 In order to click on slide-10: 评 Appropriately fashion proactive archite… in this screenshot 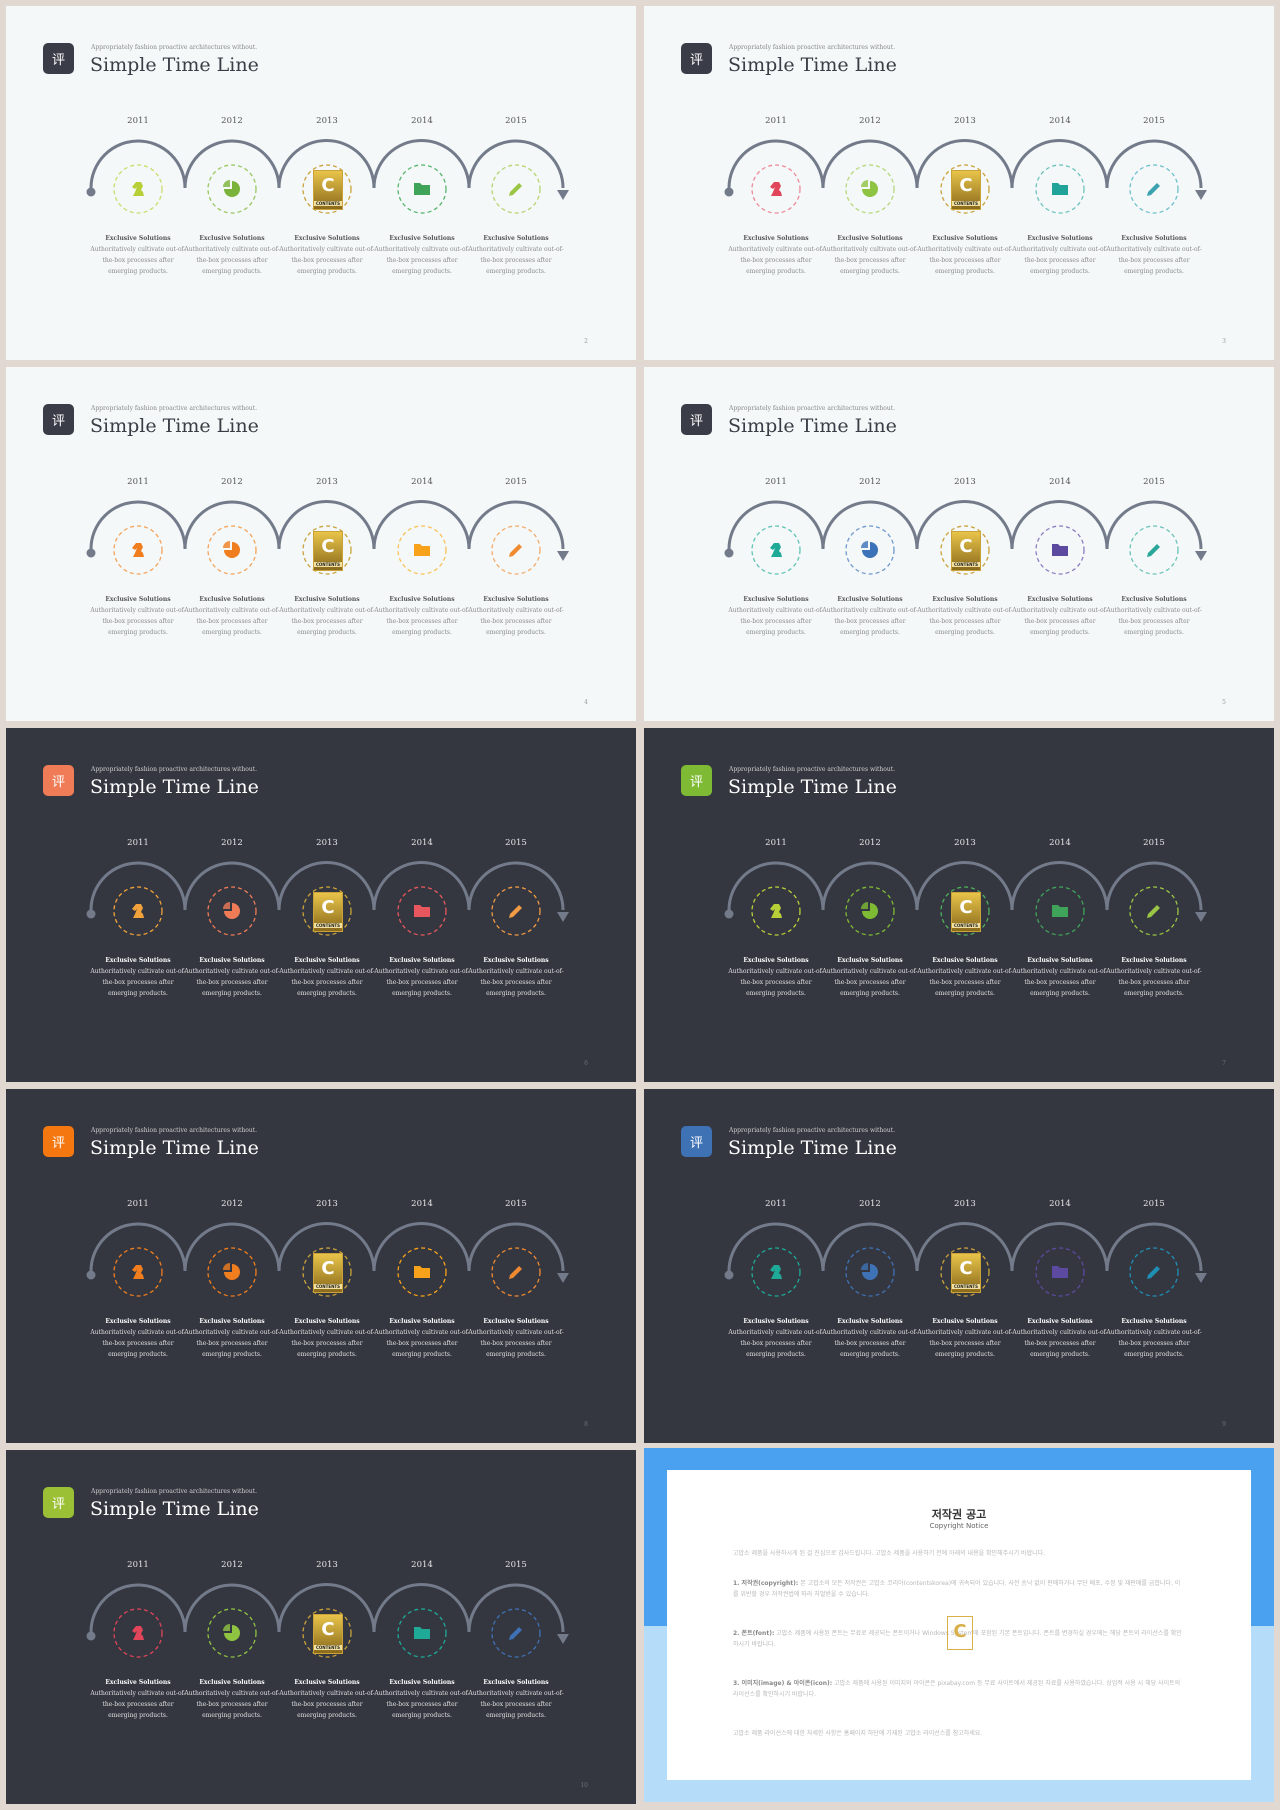, I will do `click(321, 1627)`.